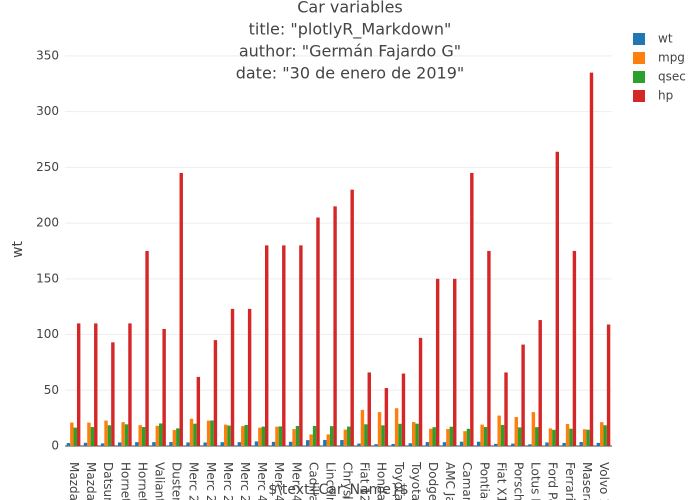  What do you see at coordinates (262, 481) in the screenshot?
I see `x-tick-label: Merc 450SE` at bounding box center [262, 481].